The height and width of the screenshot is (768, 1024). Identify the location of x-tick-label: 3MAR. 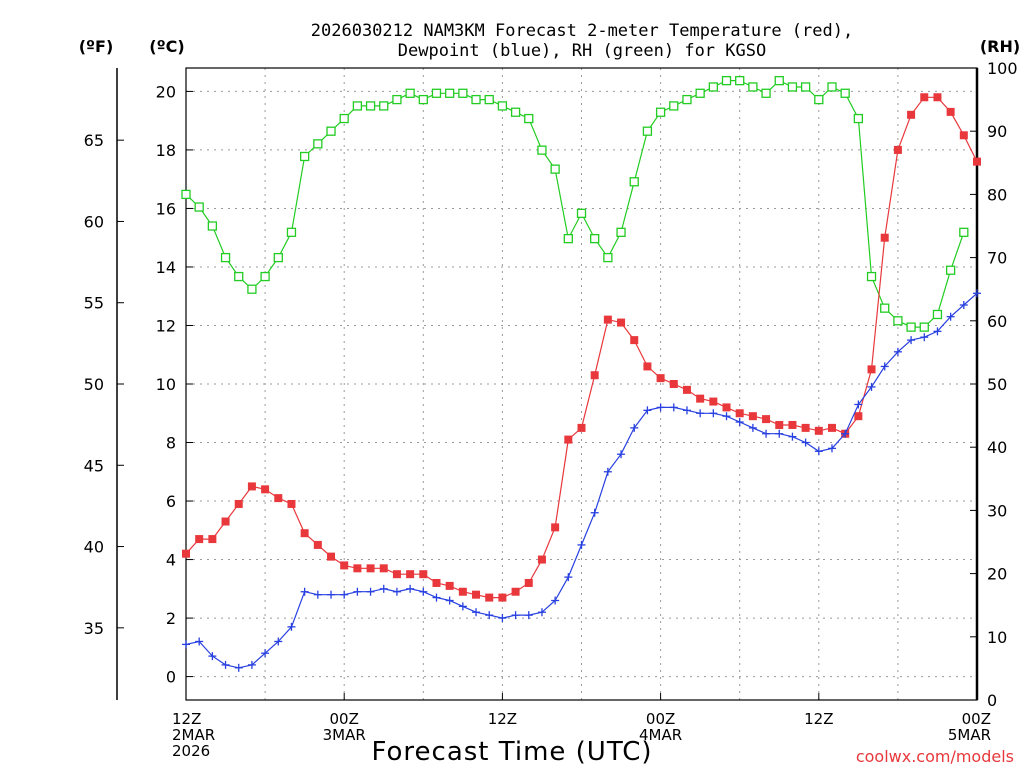
(344, 735).